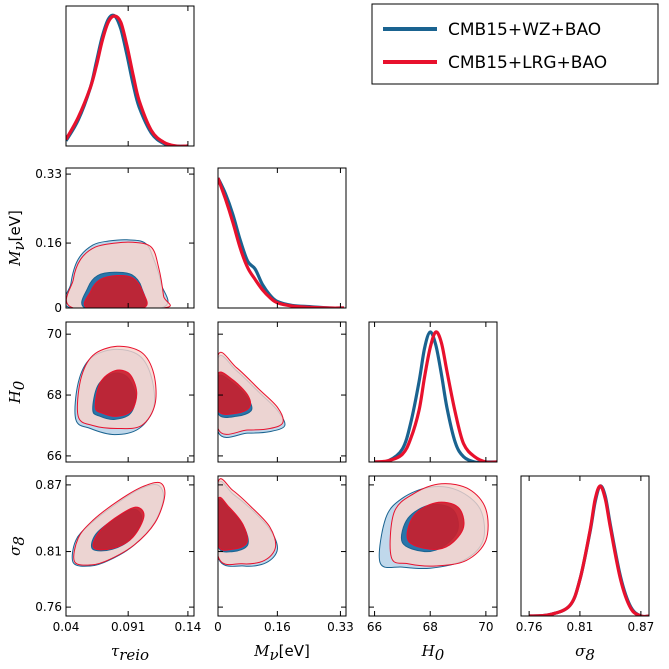 This screenshot has width=669, height=669. What do you see at coordinates (66, 627) in the screenshot?
I see `x-tick-label: 0.04` at bounding box center [66, 627].